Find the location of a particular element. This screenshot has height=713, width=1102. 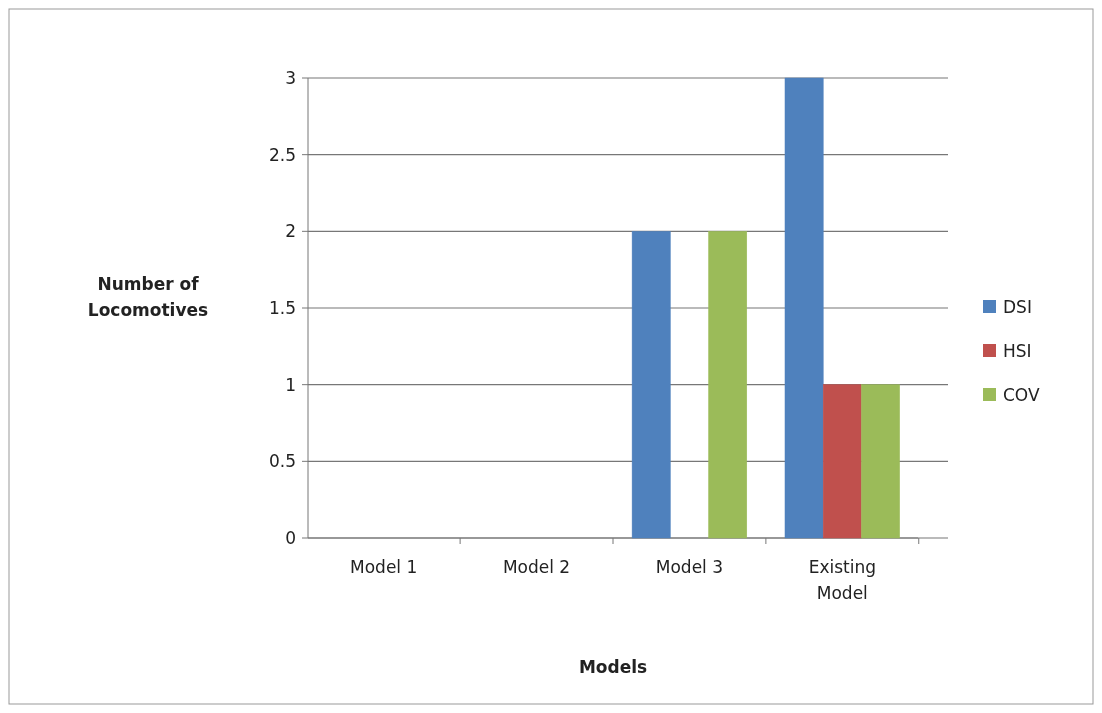

legend-label: HSI is located at coordinates (1017, 350).